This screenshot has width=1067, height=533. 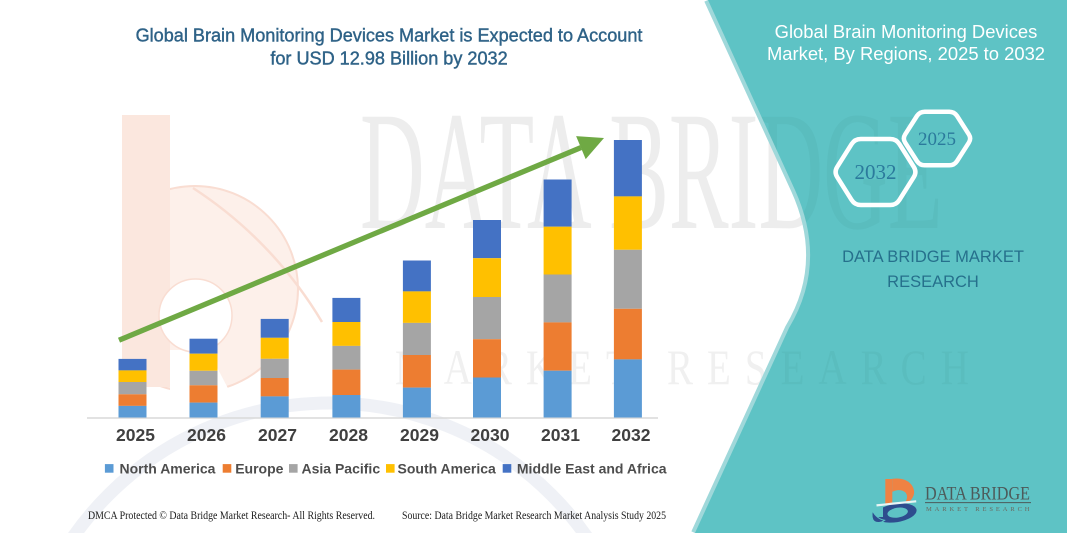 I want to click on svg-text: South America, so click(x=447, y=468).